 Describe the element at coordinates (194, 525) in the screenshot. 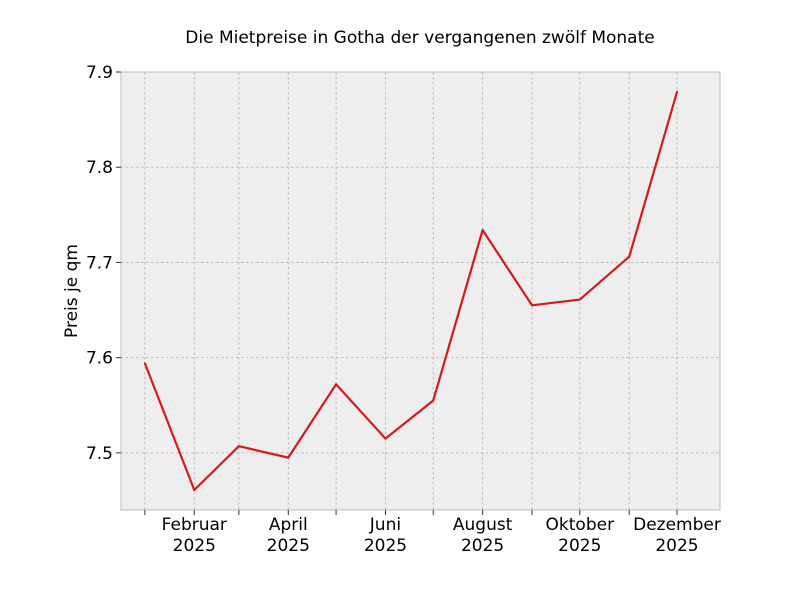

I see `x-tick-label-month: Februar` at that location.